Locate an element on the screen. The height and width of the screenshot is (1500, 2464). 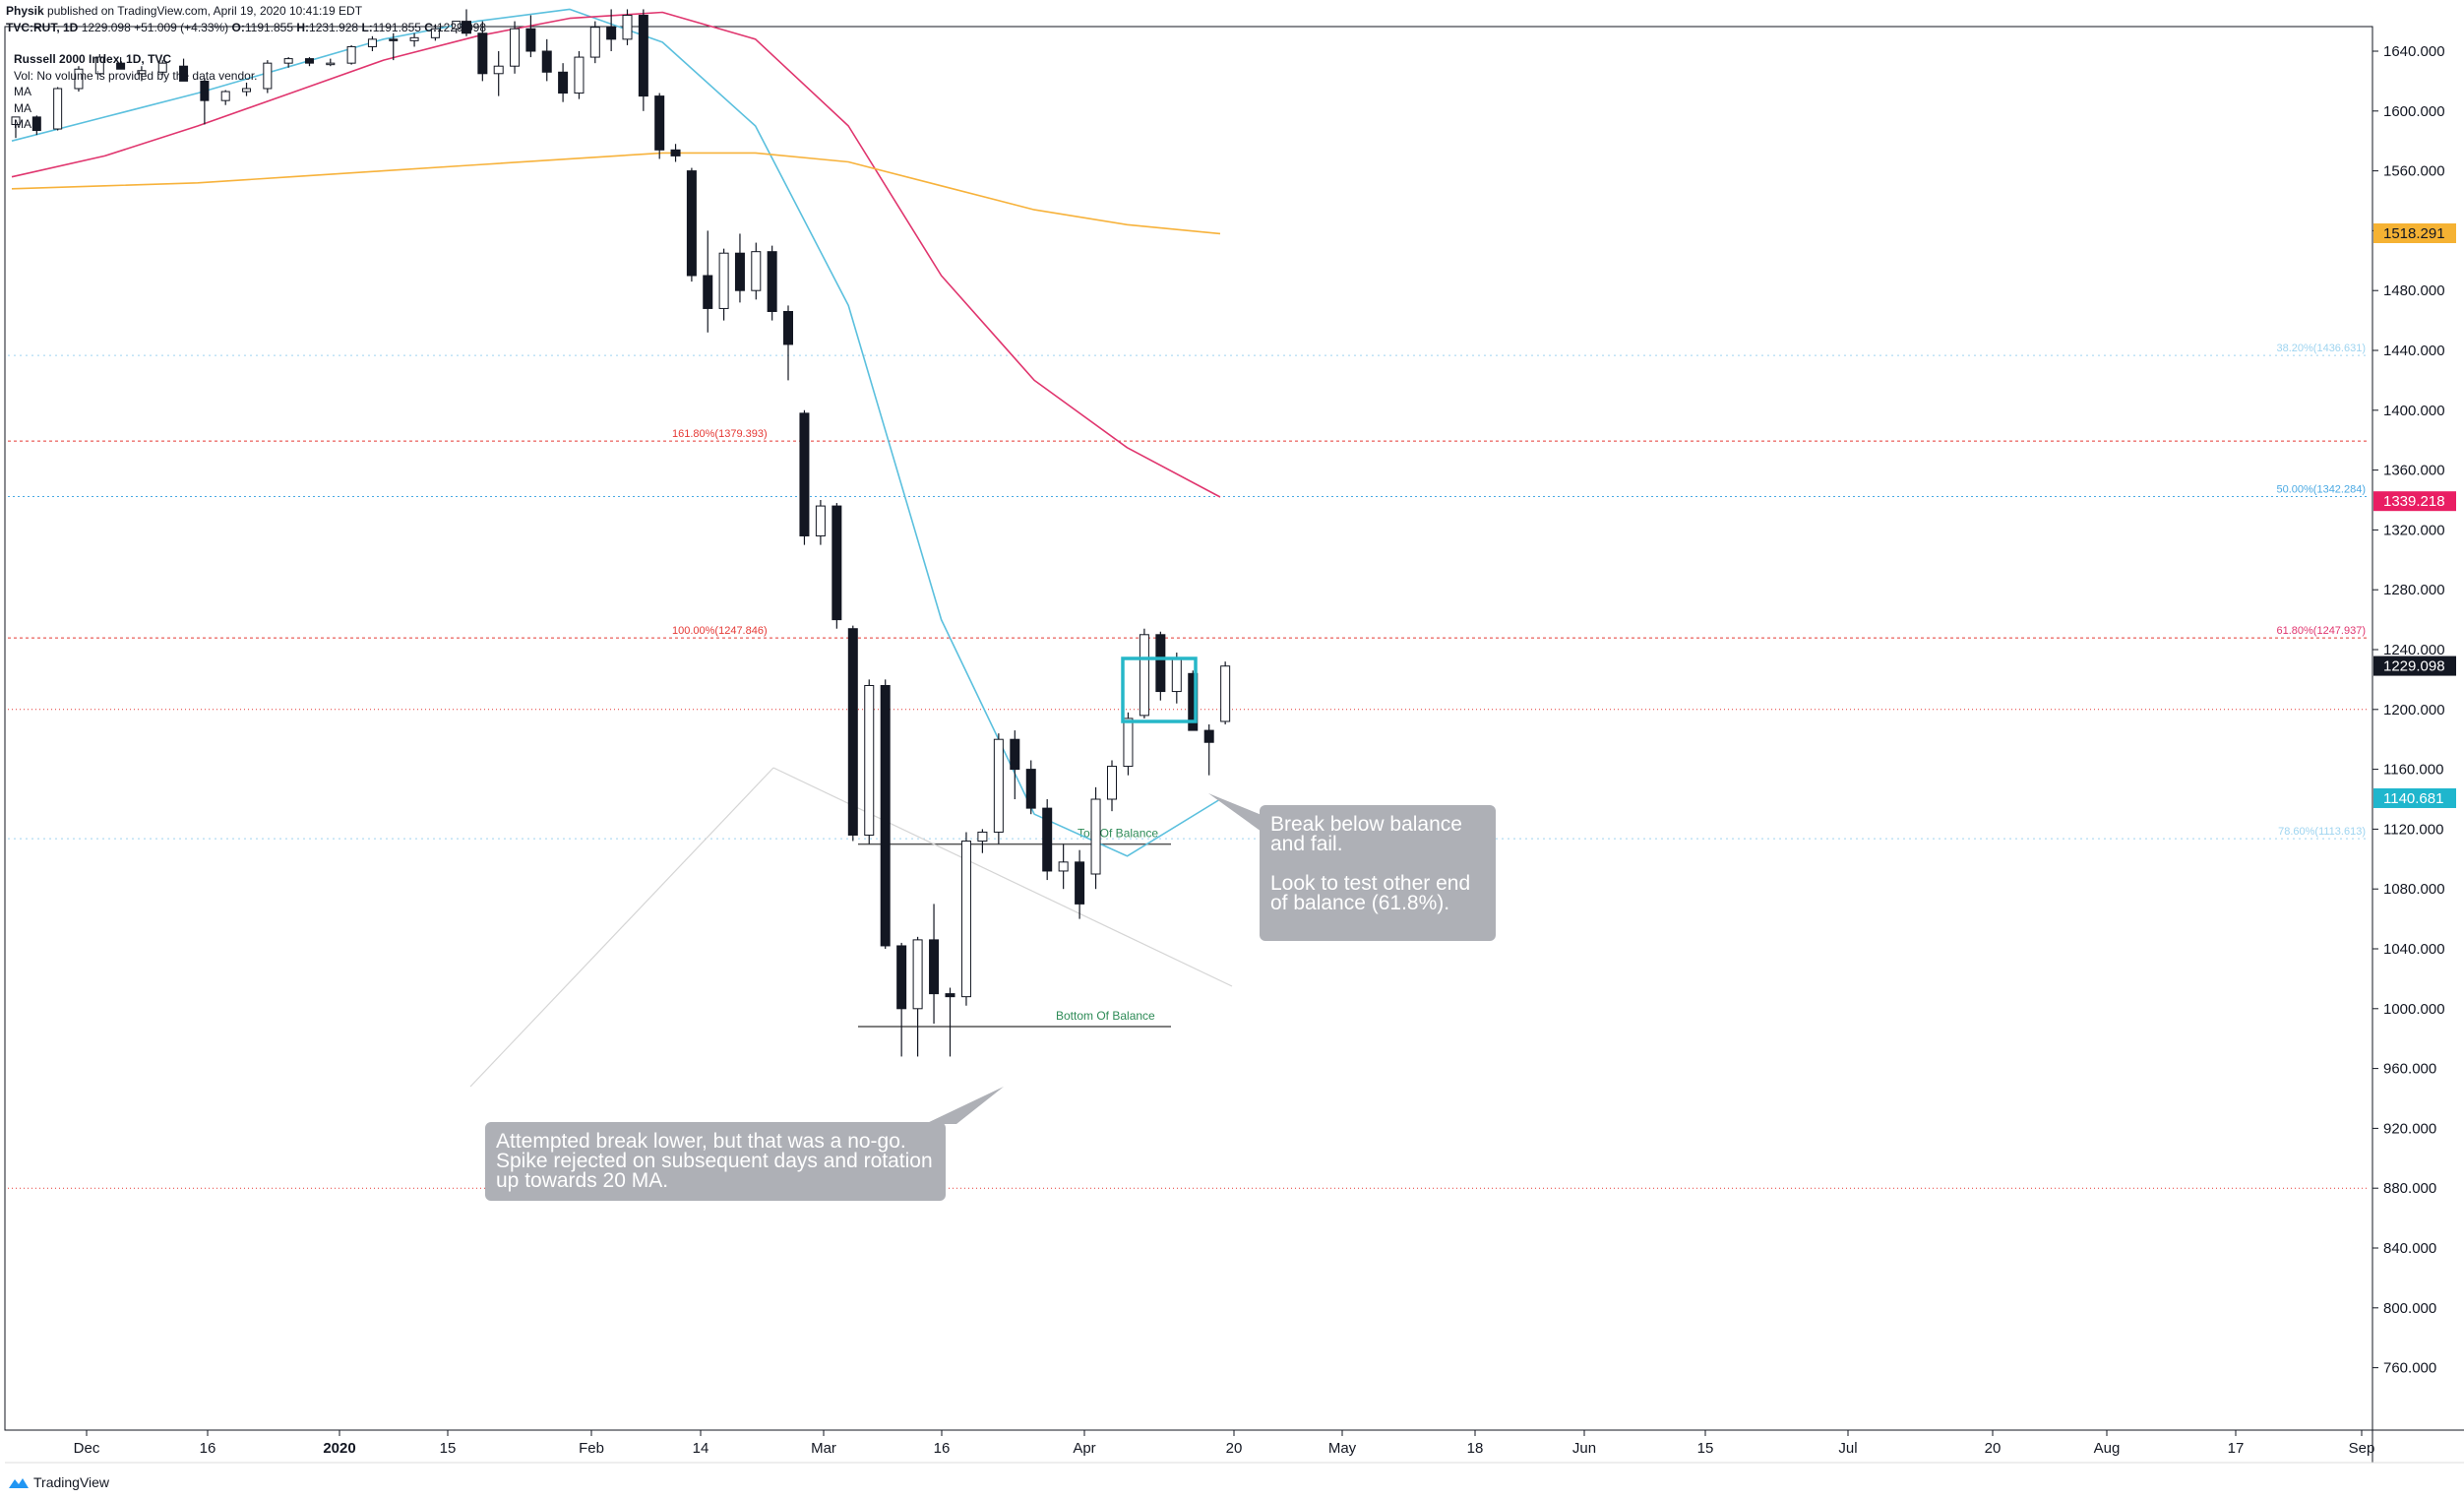
open-label: O: is located at coordinates (238, 28).